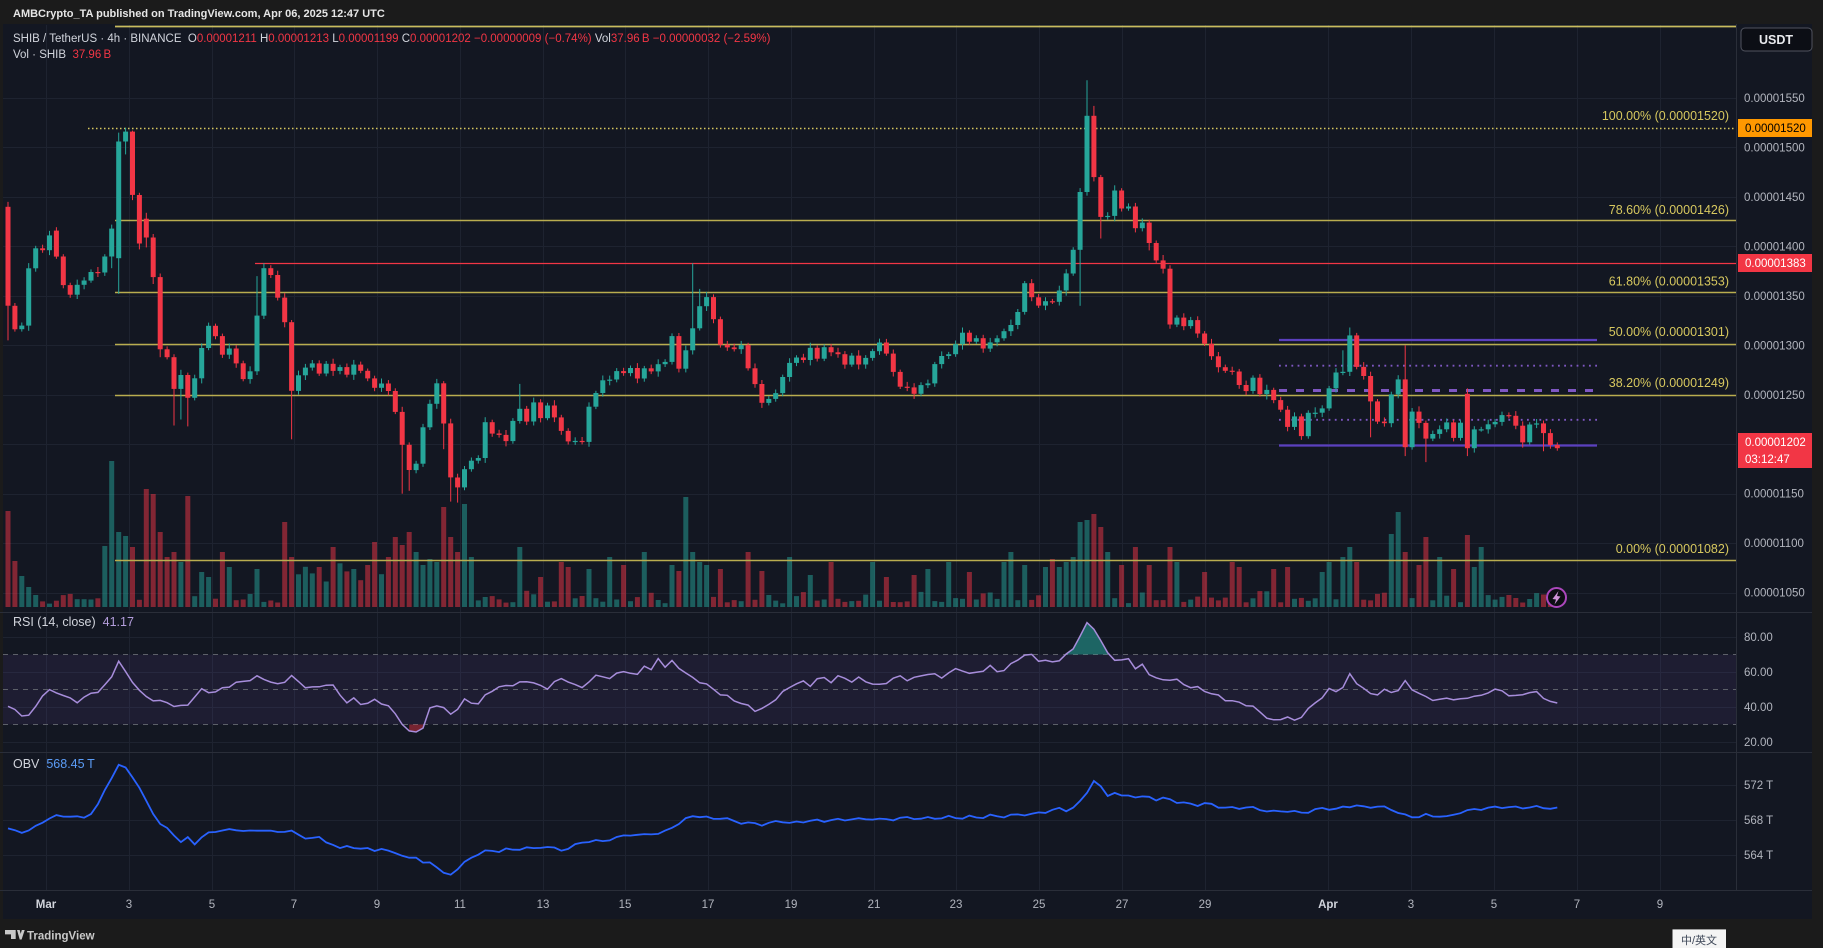 The height and width of the screenshot is (948, 1823). What do you see at coordinates (460, 905) in the screenshot?
I see `svg-text: 11` at bounding box center [460, 905].